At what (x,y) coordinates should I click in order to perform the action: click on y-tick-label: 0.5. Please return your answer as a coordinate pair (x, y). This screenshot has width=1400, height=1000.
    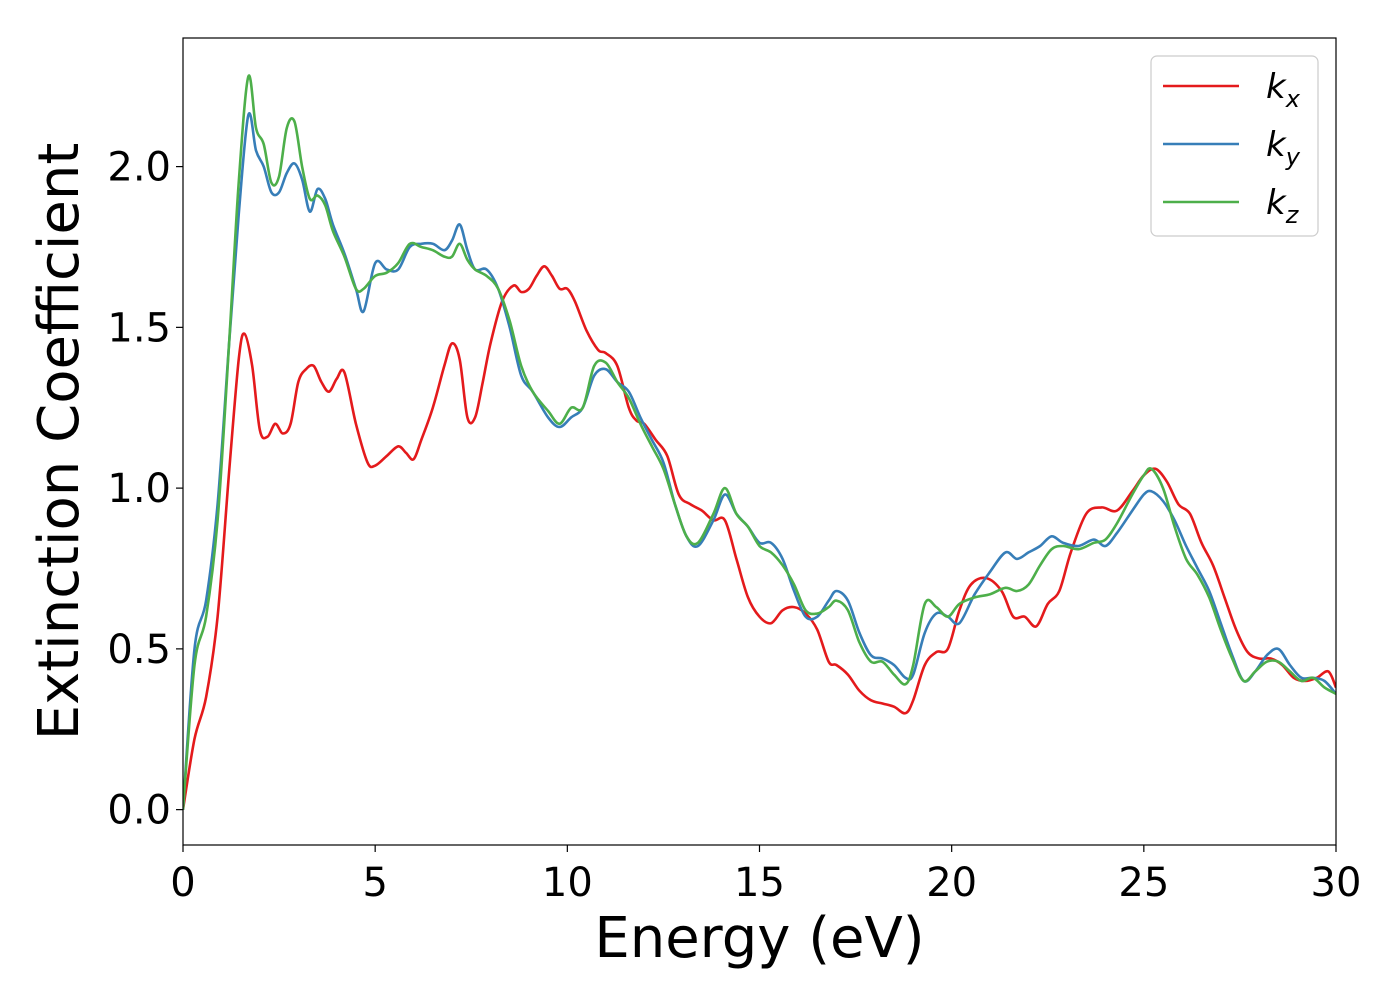
    Looking at the image, I should click on (139, 650).